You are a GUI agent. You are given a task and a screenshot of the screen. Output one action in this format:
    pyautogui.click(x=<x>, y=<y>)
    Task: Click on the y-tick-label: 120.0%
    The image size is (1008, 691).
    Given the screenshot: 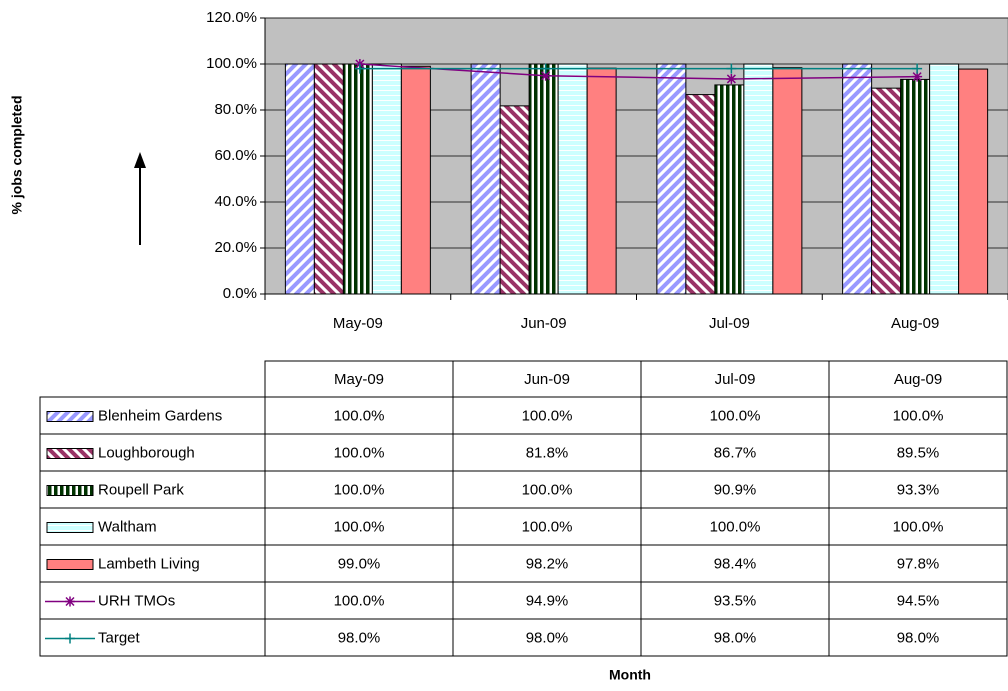 What is the action you would take?
    pyautogui.click(x=231, y=17)
    